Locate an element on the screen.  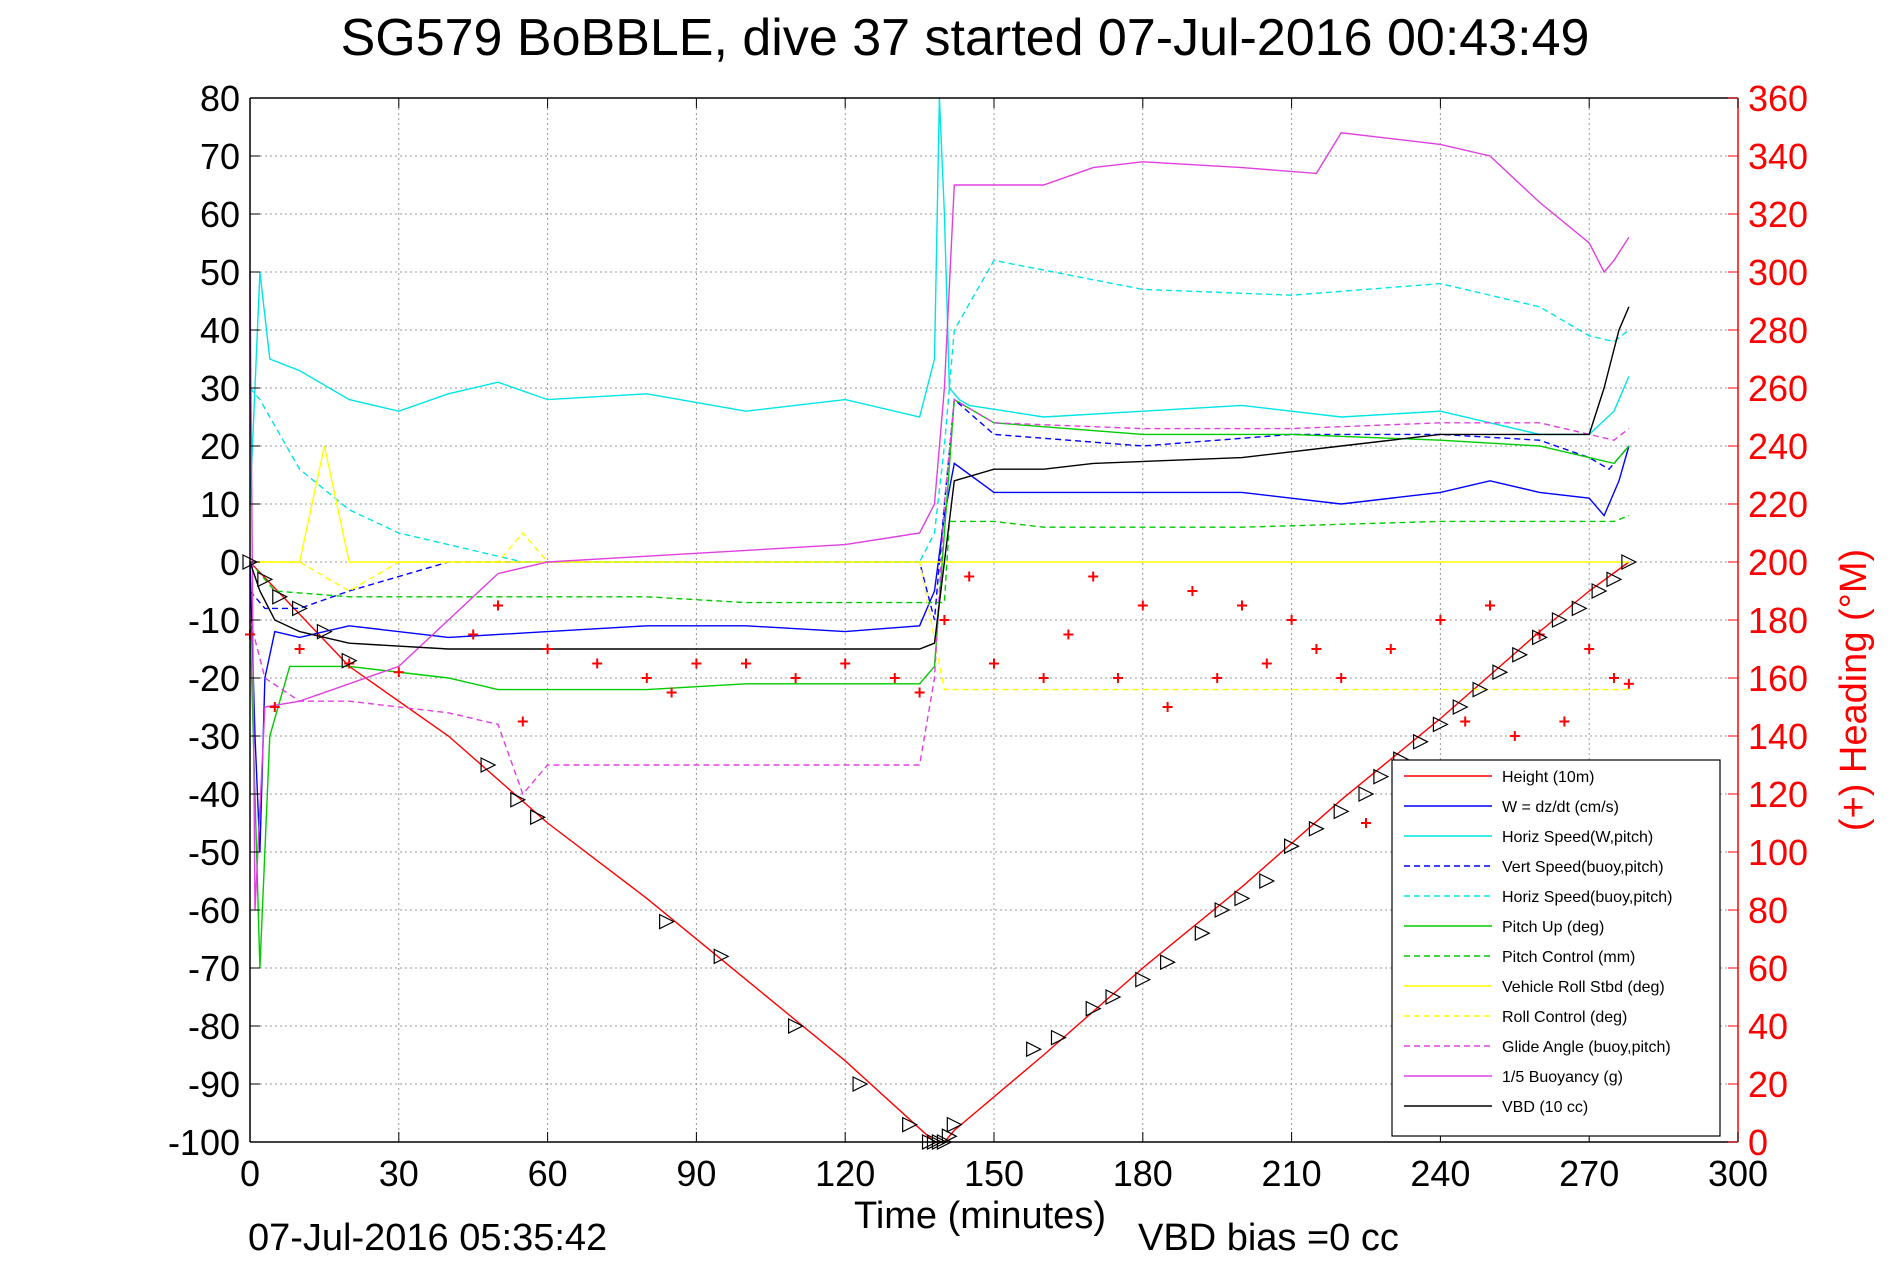
y2-tick-label: 0 is located at coordinates (1758, 1142).